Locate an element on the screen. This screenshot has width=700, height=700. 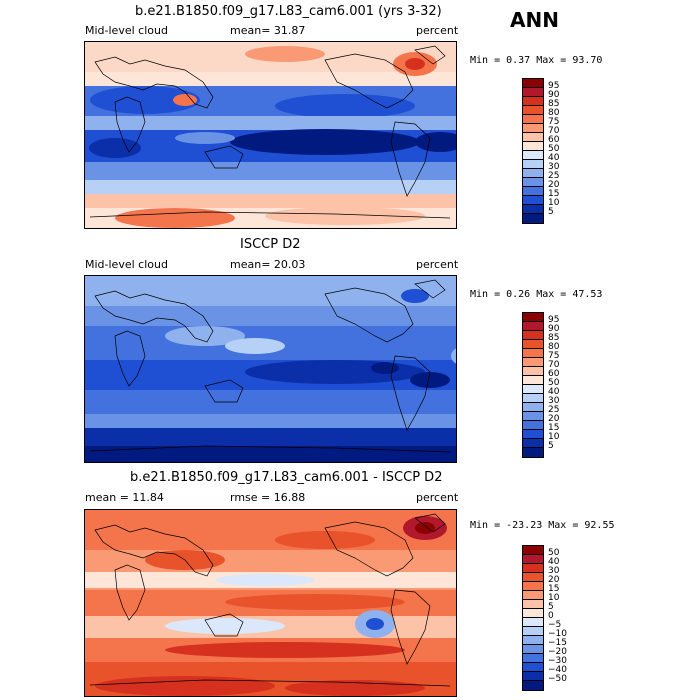
panel-2-map is located at coordinates (270, 369).